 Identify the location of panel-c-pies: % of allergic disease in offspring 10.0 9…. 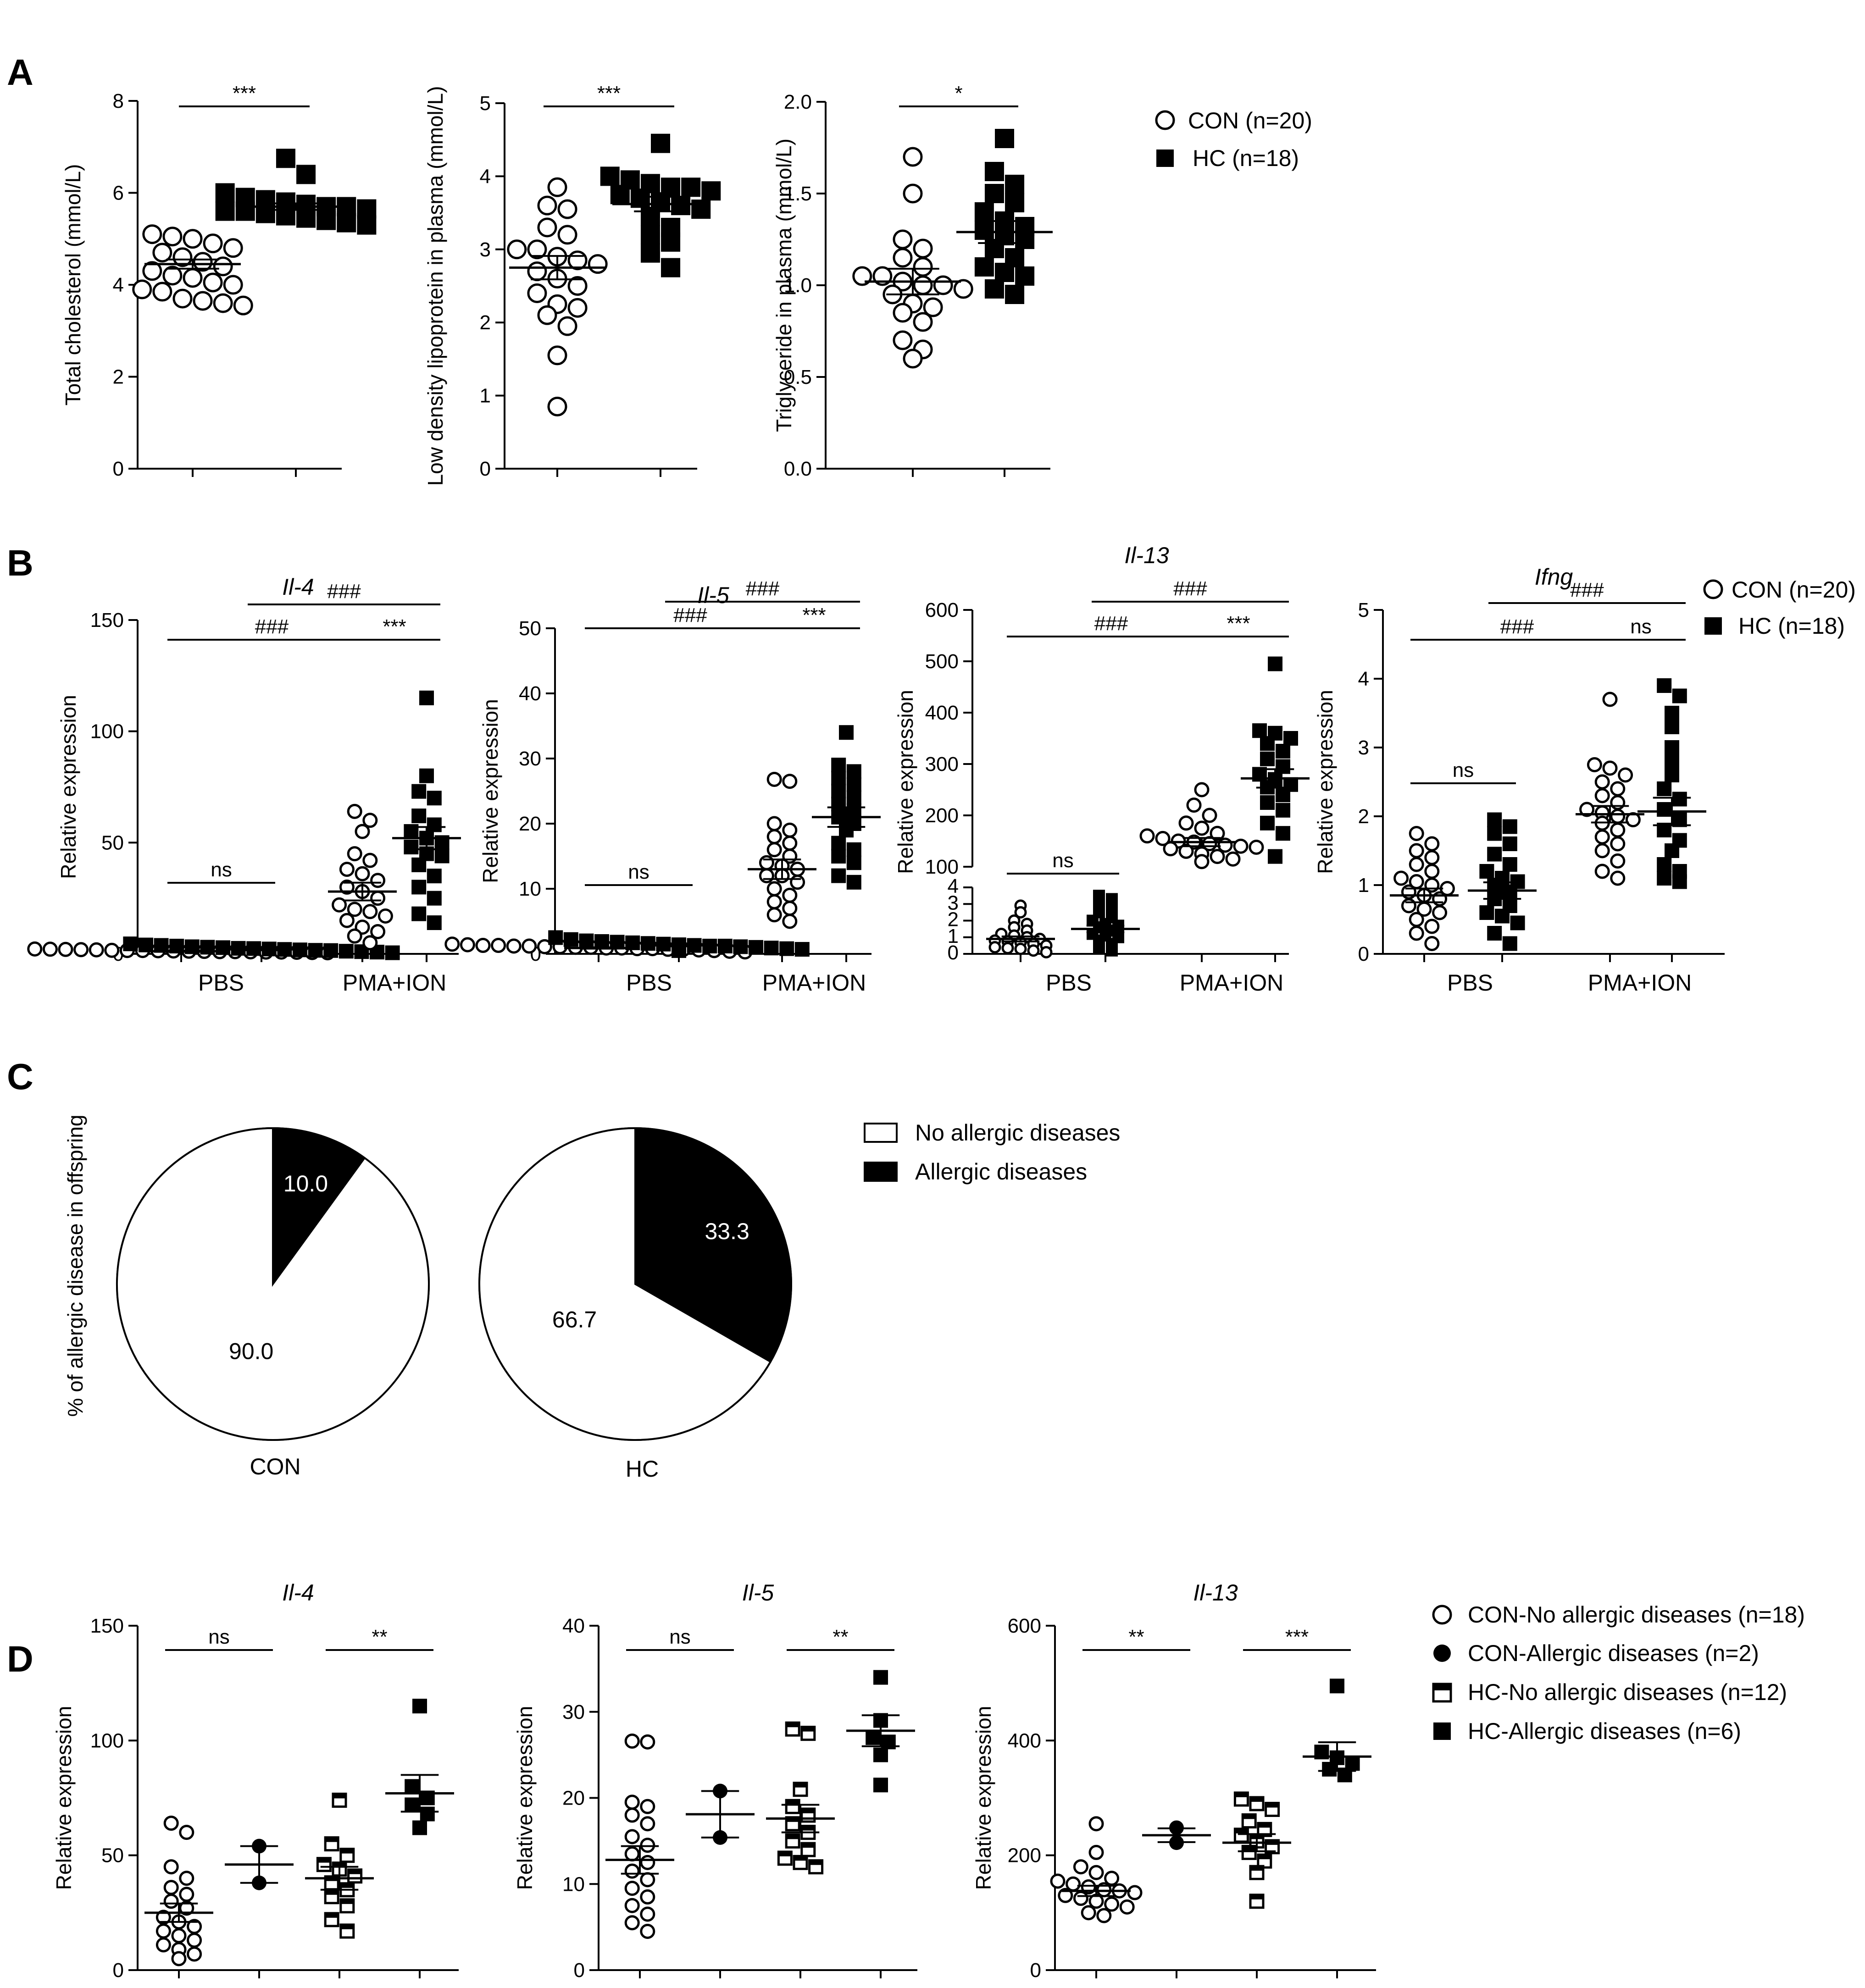
(428, 1298).